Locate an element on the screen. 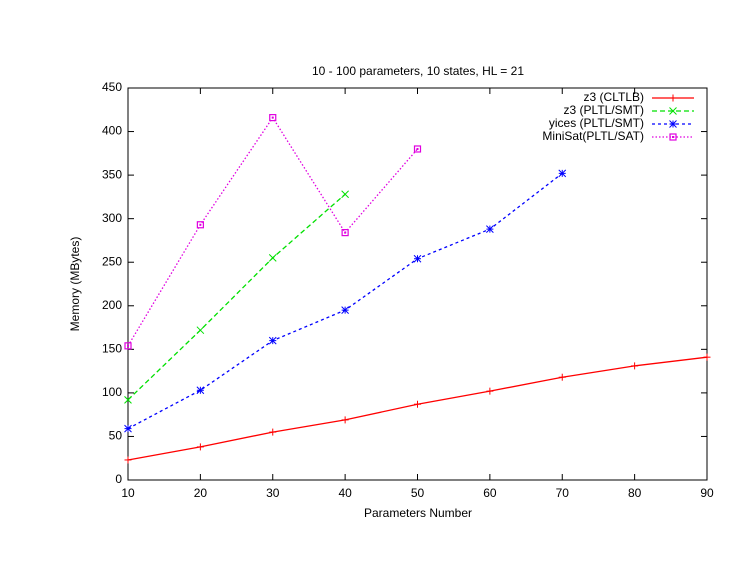  y-tick-label: 250 is located at coordinates (112, 261).